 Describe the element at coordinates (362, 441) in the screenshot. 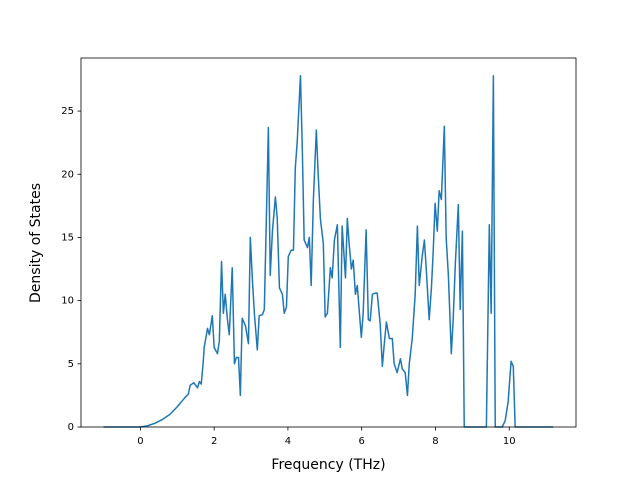

I see `x-tick-label: 6` at that location.